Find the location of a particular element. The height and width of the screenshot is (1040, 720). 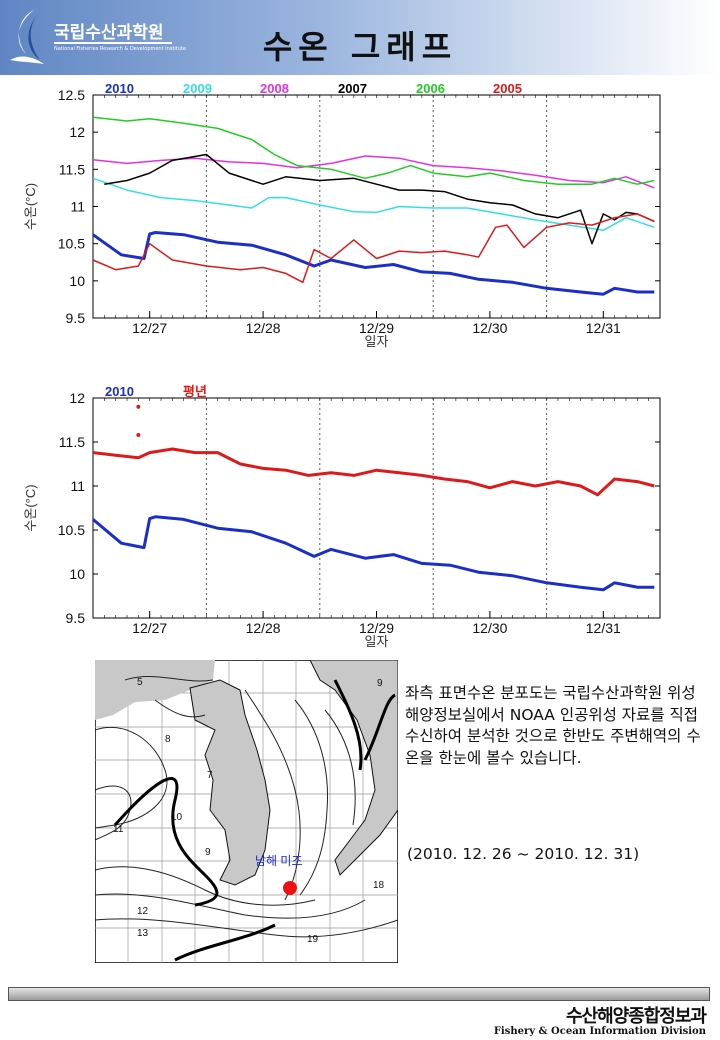

nfrdi-logo-icon is located at coordinates (27, 37).